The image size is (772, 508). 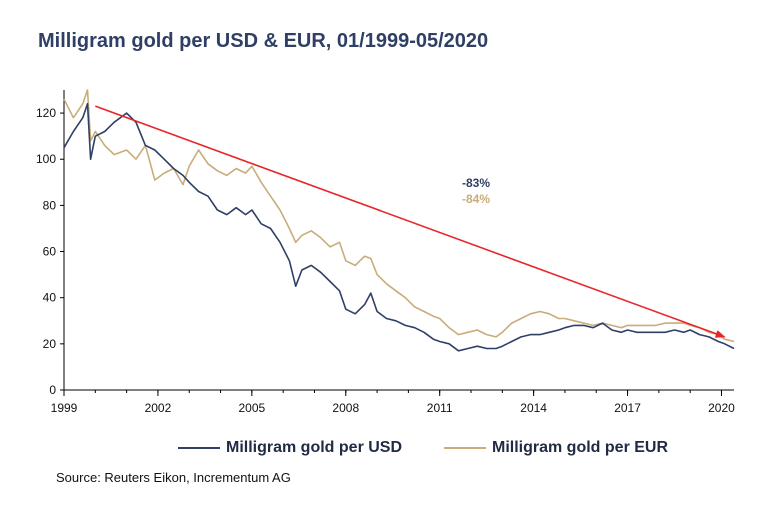 What do you see at coordinates (50, 252) in the screenshot?
I see `y-tick-label: 60` at bounding box center [50, 252].